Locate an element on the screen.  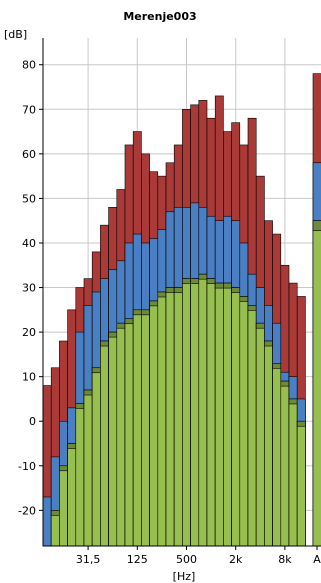
y-tick-label: 10 is located at coordinates (29, 377).